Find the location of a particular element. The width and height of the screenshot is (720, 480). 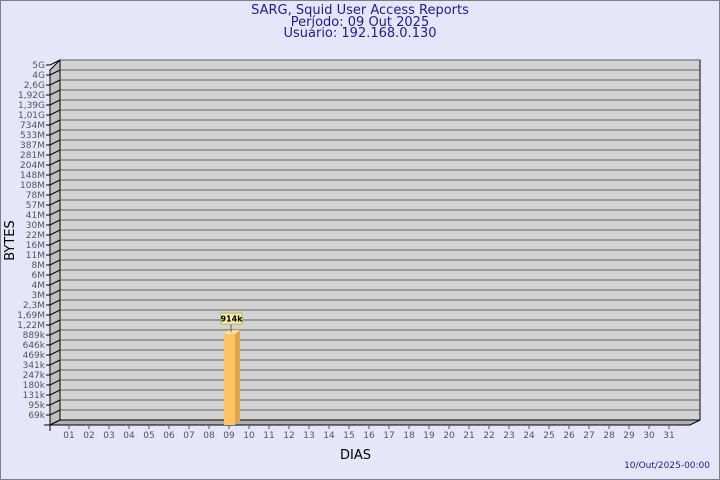

y-tick-label: 4G is located at coordinates (38, 76).